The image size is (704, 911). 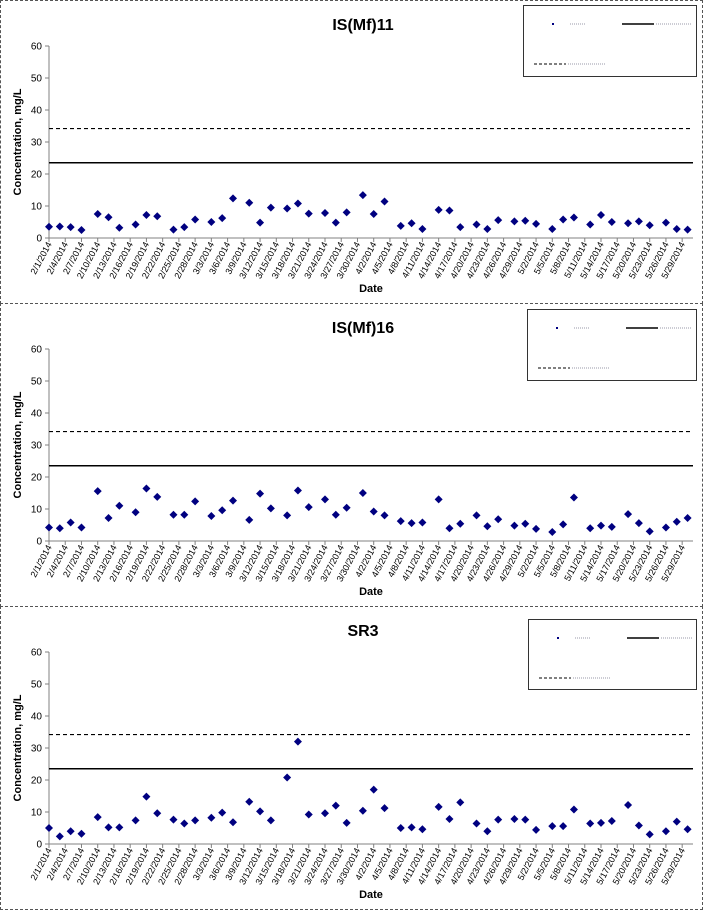 I want to click on y-tick-label: 60, so click(x=37, y=350).